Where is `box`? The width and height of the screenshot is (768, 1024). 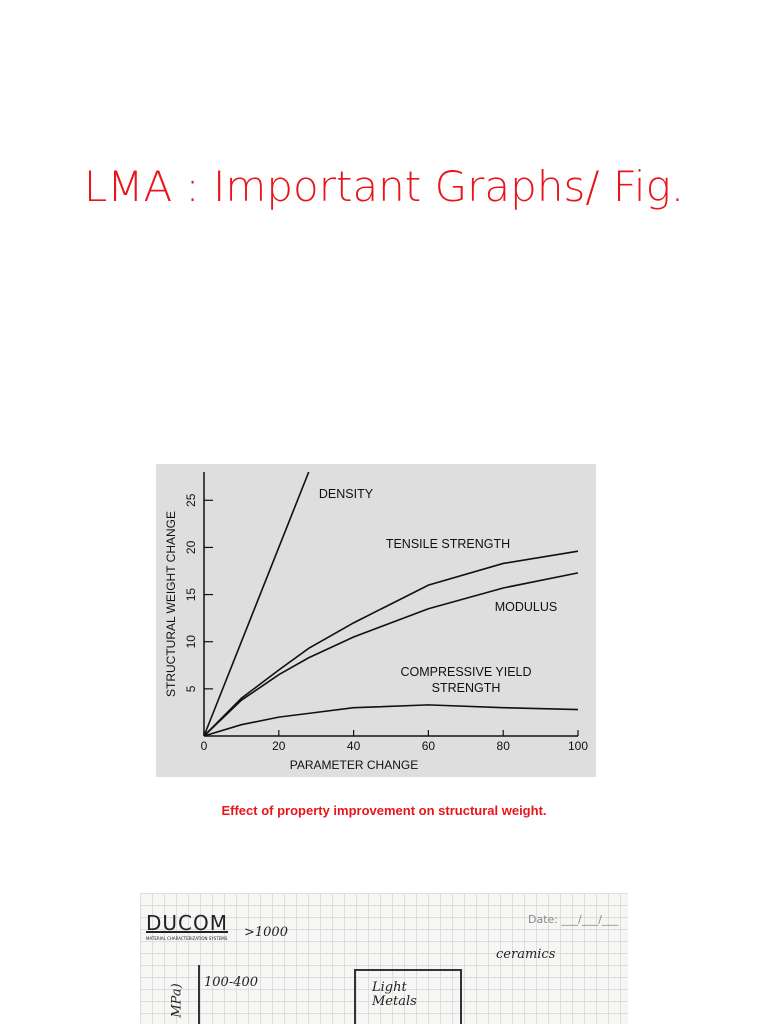 box is located at coordinates (408, 996).